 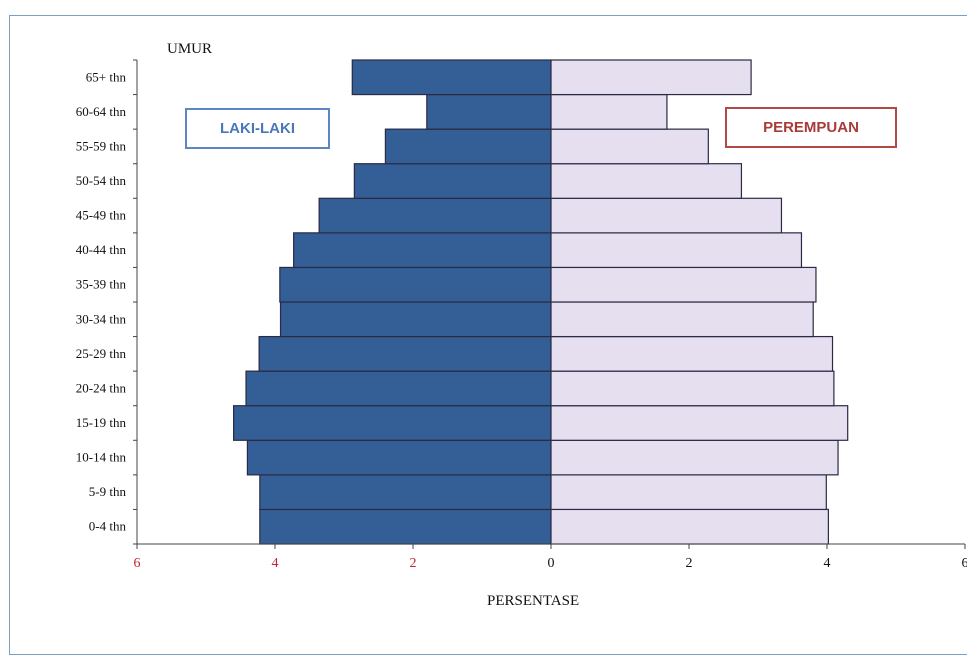 I want to click on male-bar-30-34-thn, so click(x=416, y=319).